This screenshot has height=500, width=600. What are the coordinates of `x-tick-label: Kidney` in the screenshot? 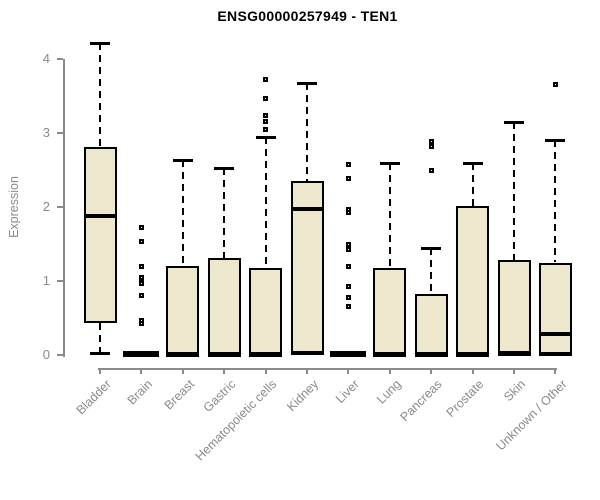 It's located at (302, 395).